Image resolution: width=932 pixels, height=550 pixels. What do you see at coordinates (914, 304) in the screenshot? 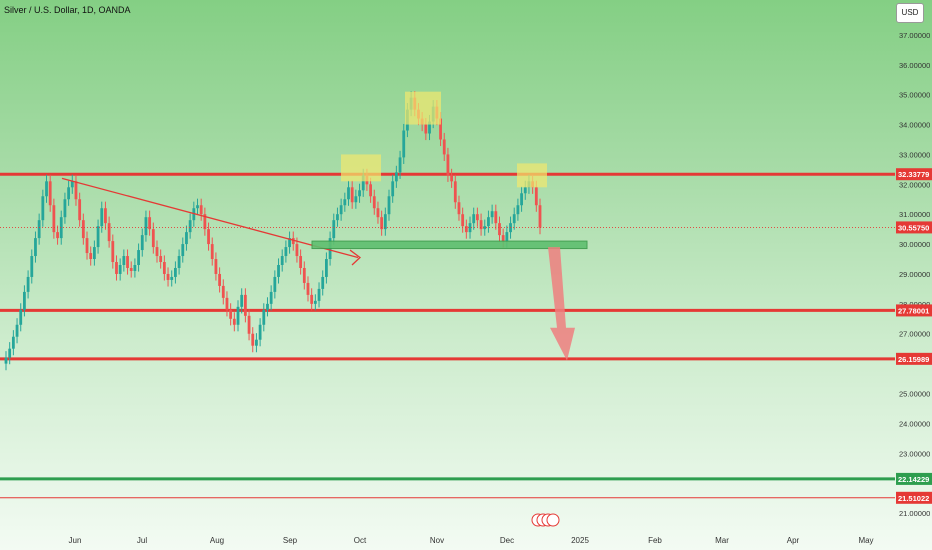
I see `price-tick-label: 28.00000` at bounding box center [914, 304].